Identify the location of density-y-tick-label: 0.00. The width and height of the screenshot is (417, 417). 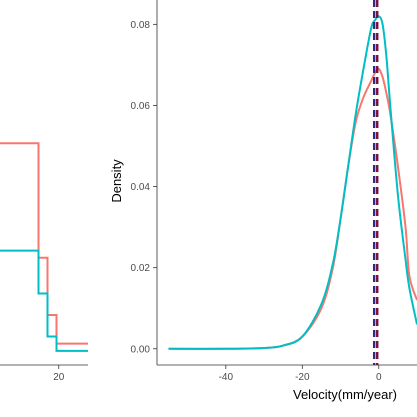
(141, 349).